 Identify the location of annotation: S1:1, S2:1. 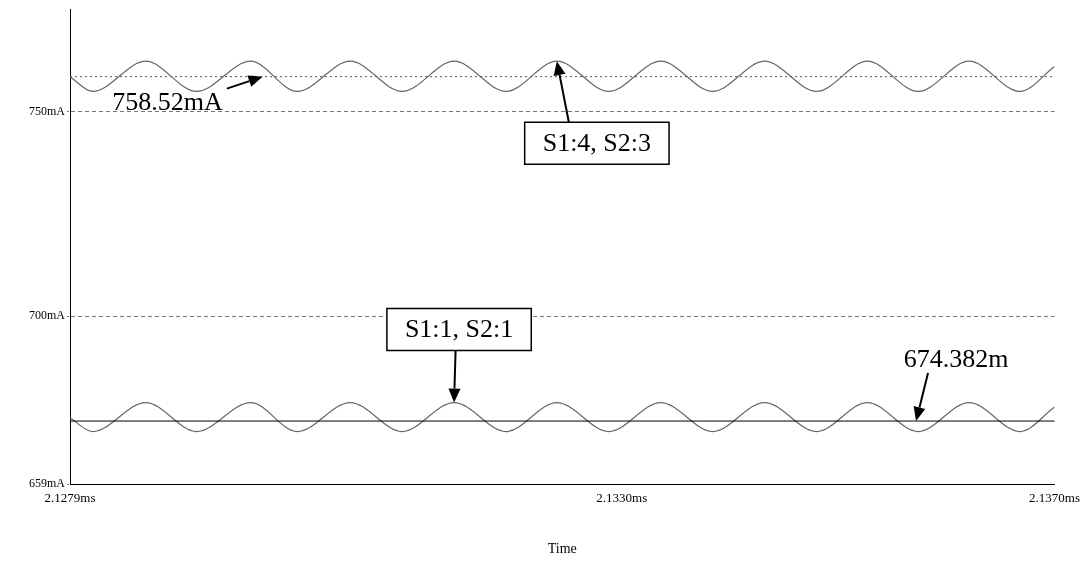
(459, 329).